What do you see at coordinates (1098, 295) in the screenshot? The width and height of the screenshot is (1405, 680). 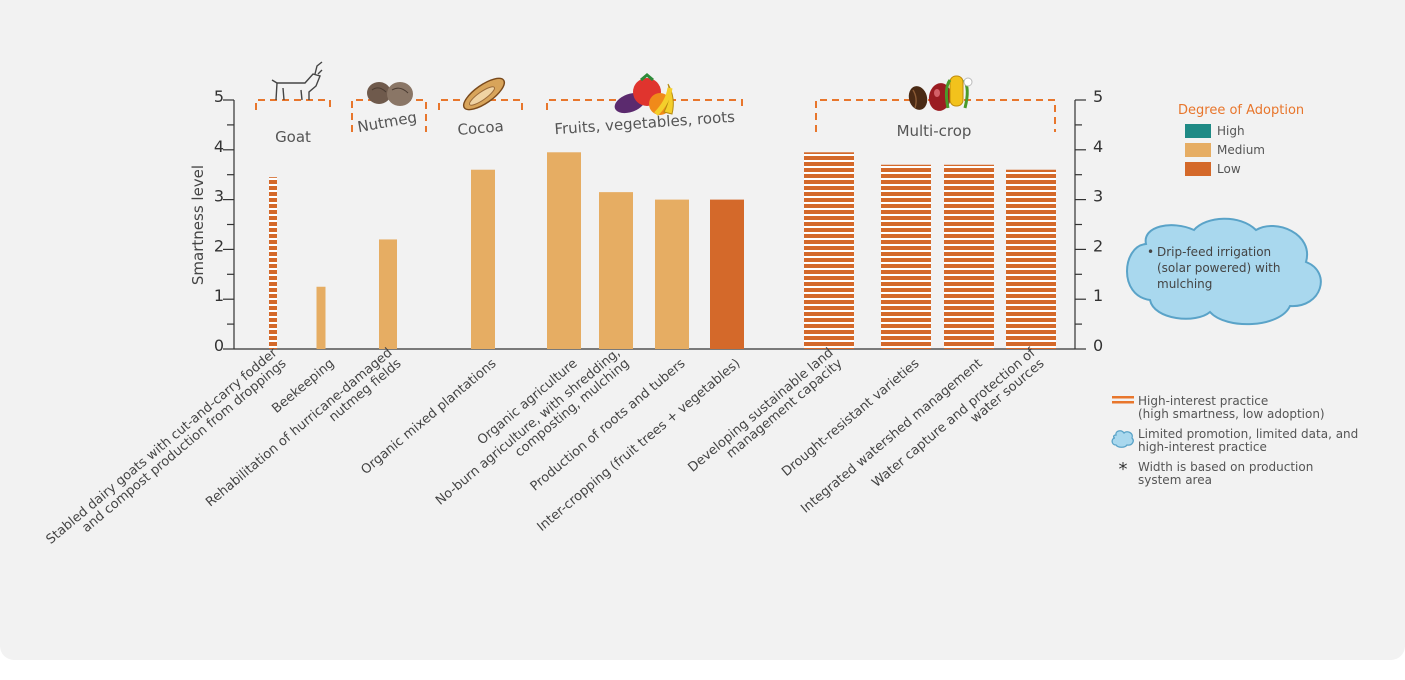 I see `y-tick-label-right: 1` at bounding box center [1098, 295].